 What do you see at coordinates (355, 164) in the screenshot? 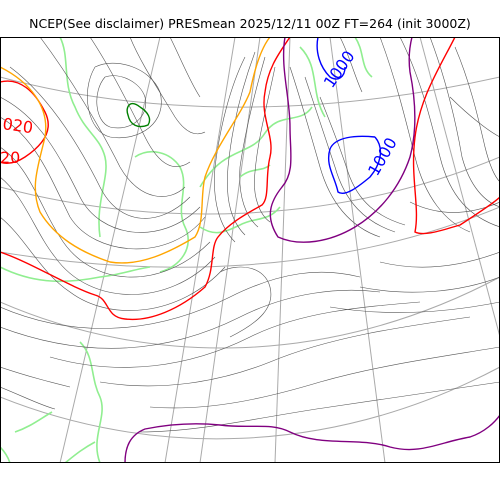
I see `isobar-blue-1000-south` at bounding box center [355, 164].